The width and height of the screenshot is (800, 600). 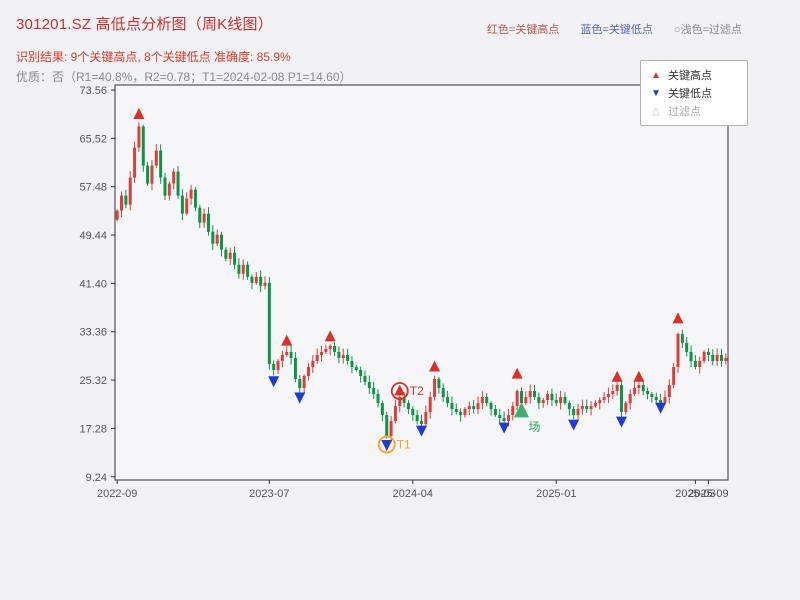 I want to click on legend-item-filtered: △ 过滤点, so click(x=694, y=111).